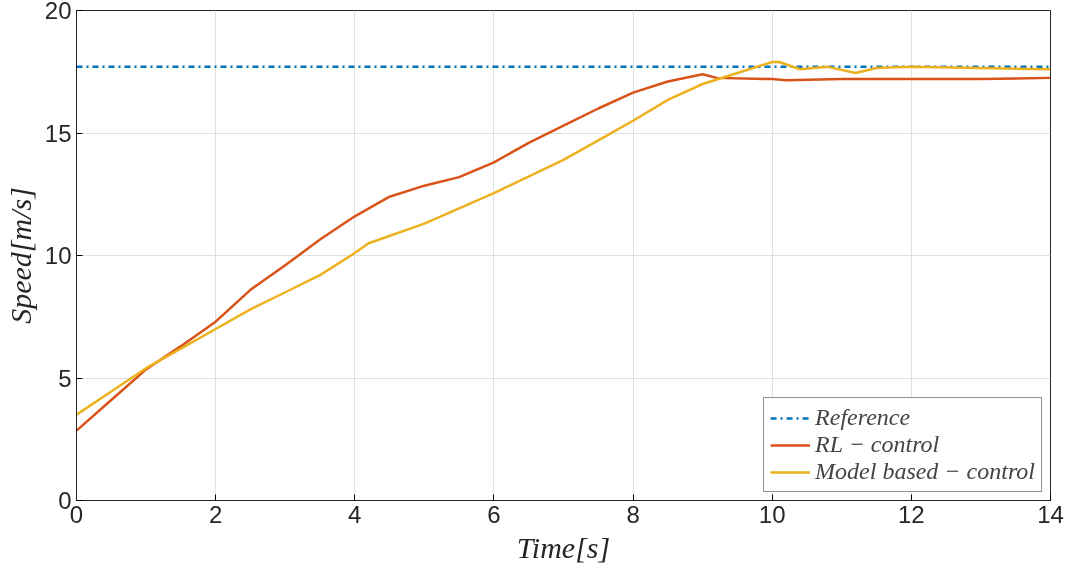 The width and height of the screenshot is (1078, 578). I want to click on y-tick-label: 20, so click(58, 12).